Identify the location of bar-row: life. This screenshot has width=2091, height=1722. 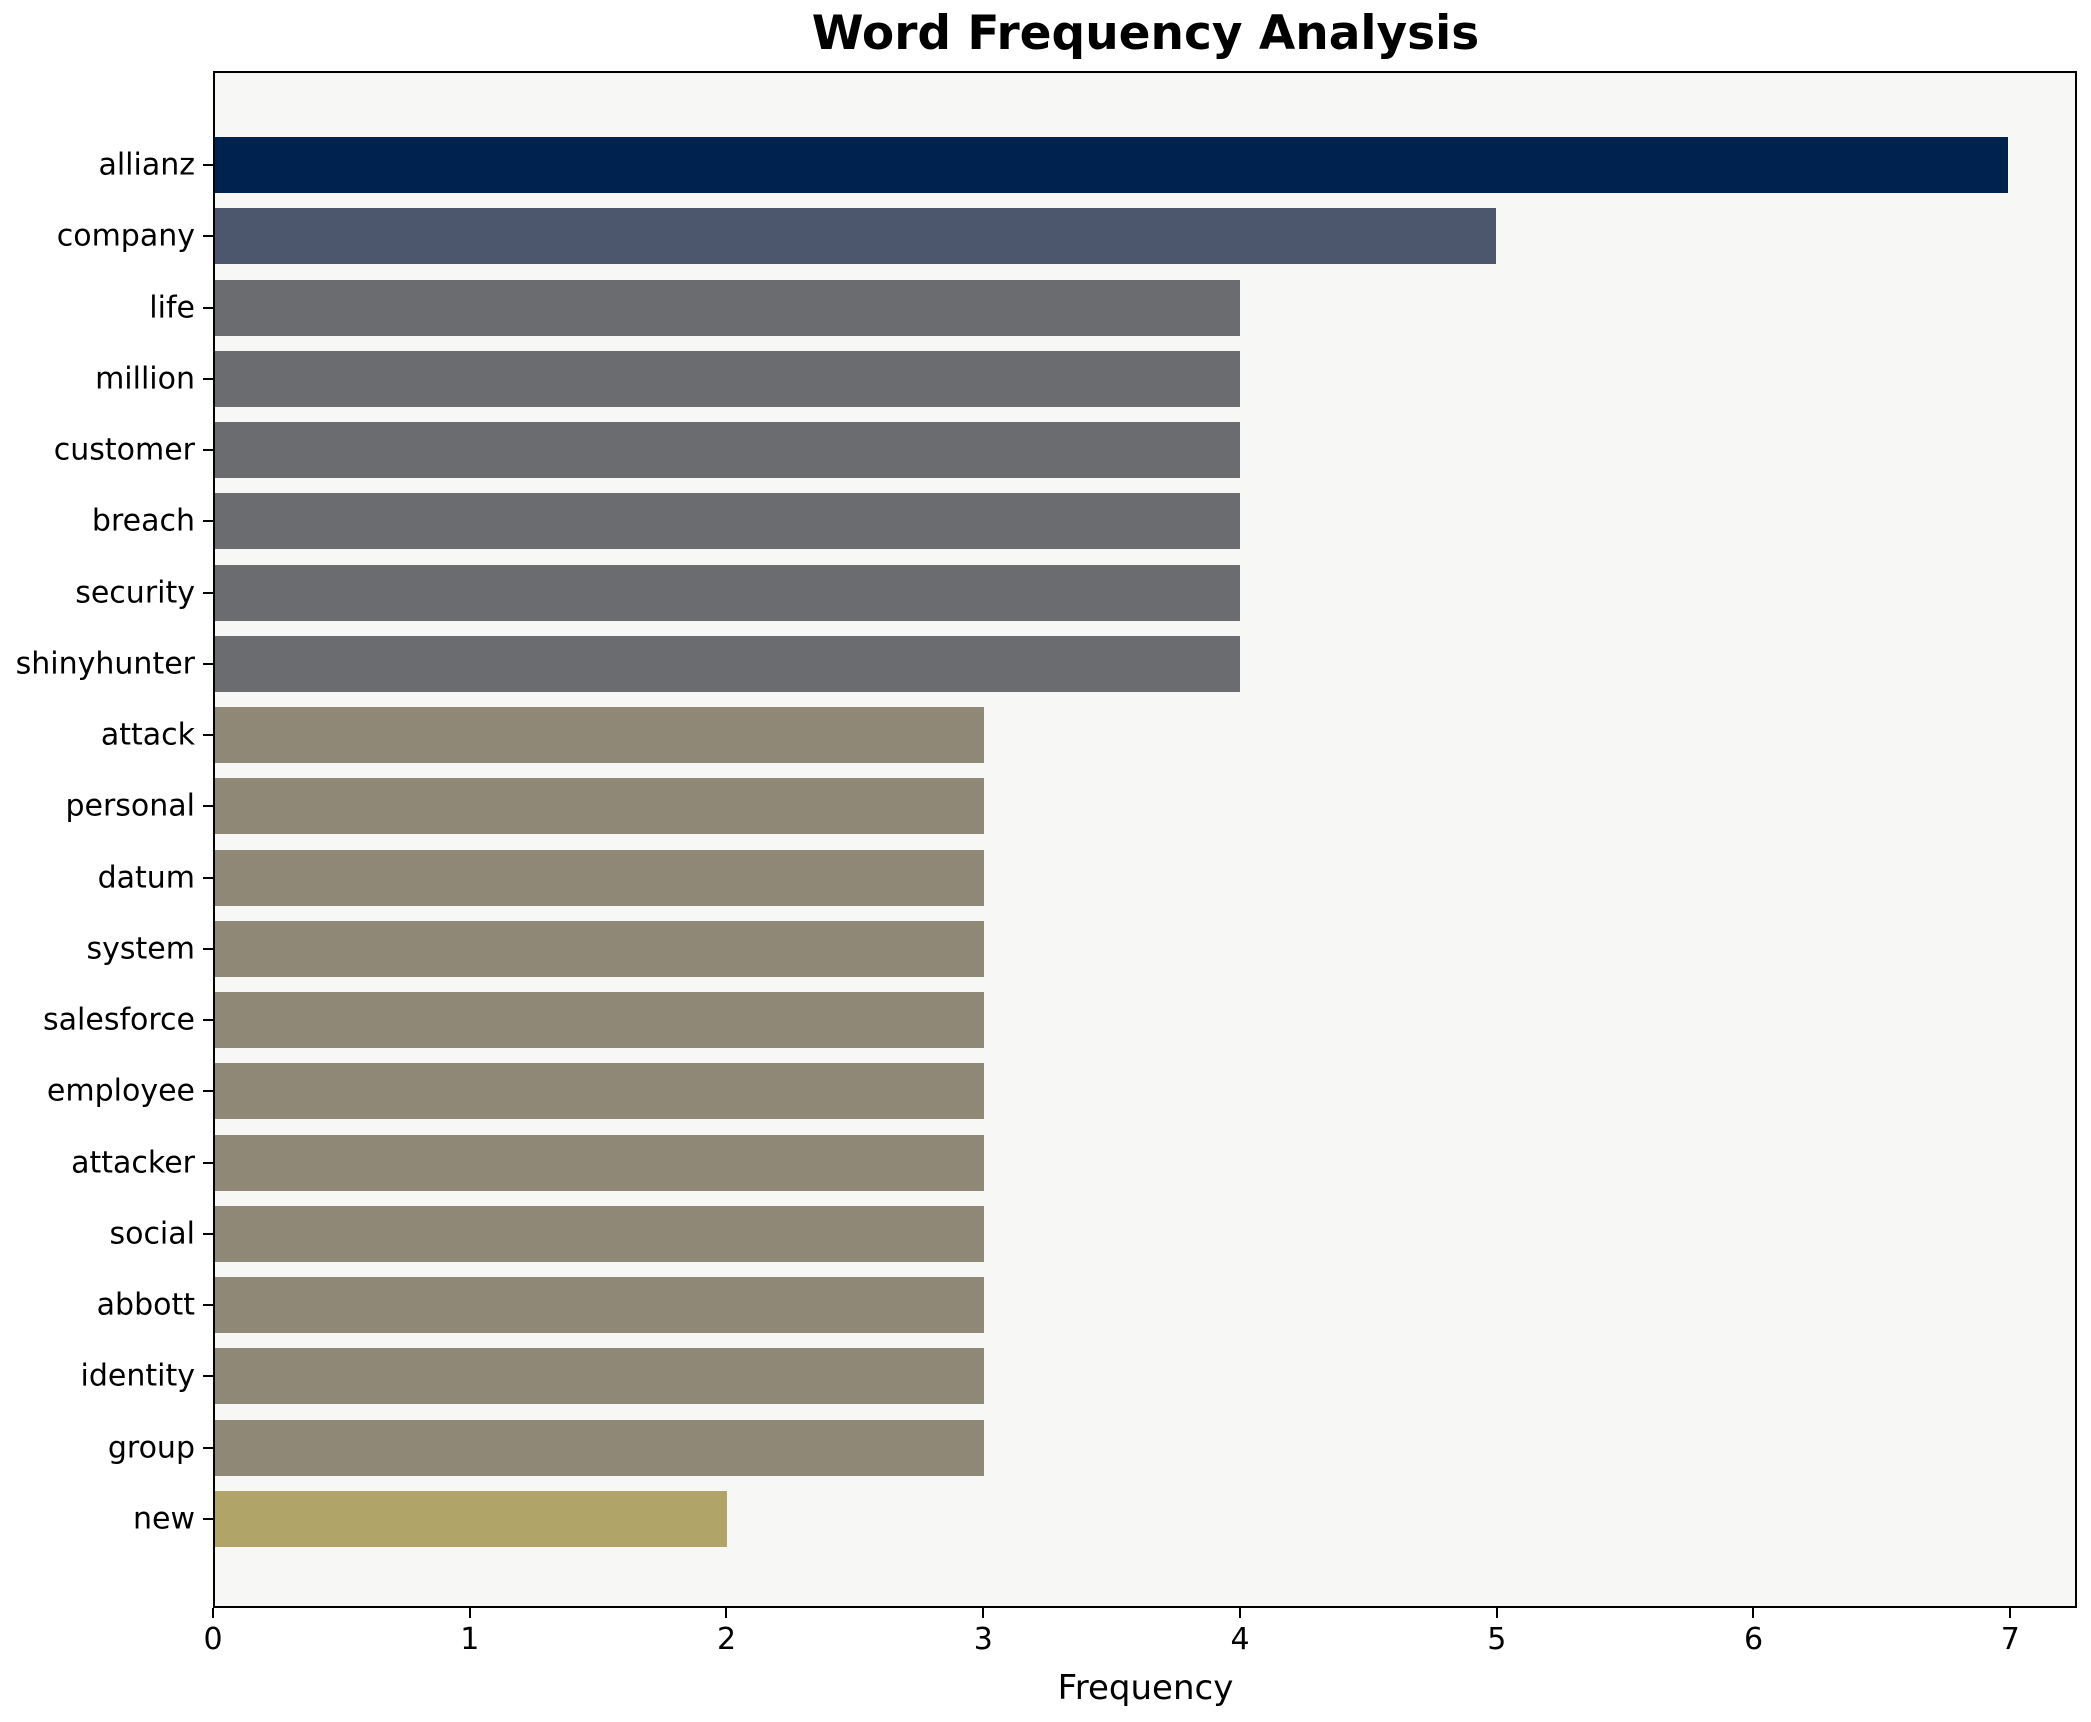
(1112, 307).